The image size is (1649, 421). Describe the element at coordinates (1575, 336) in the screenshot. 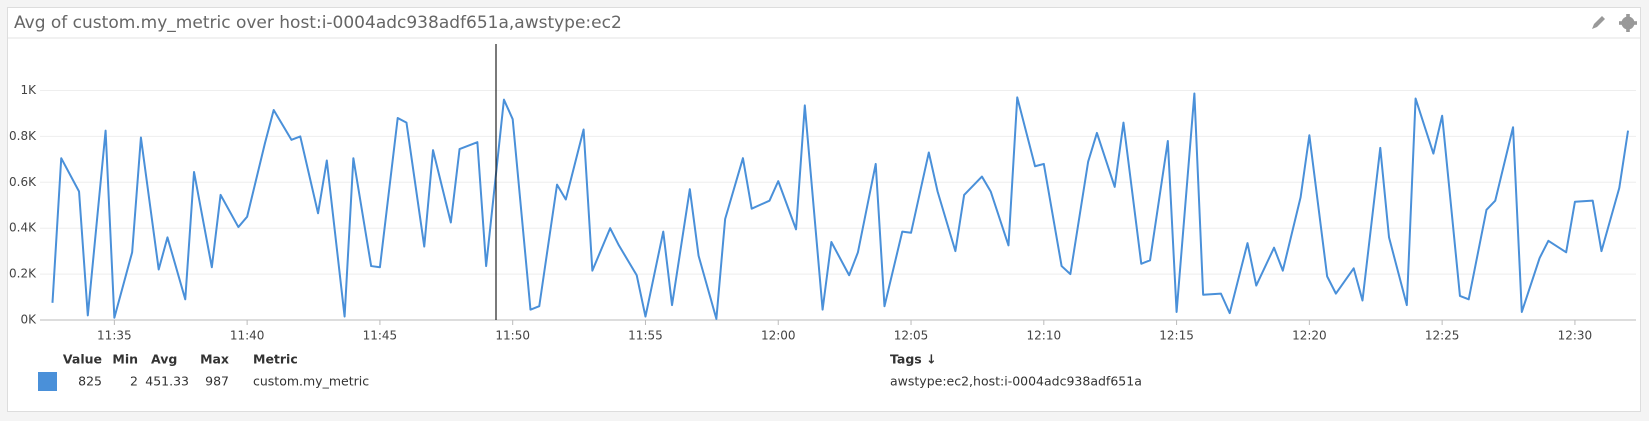

I see `x-tick-label: 12:30` at that location.